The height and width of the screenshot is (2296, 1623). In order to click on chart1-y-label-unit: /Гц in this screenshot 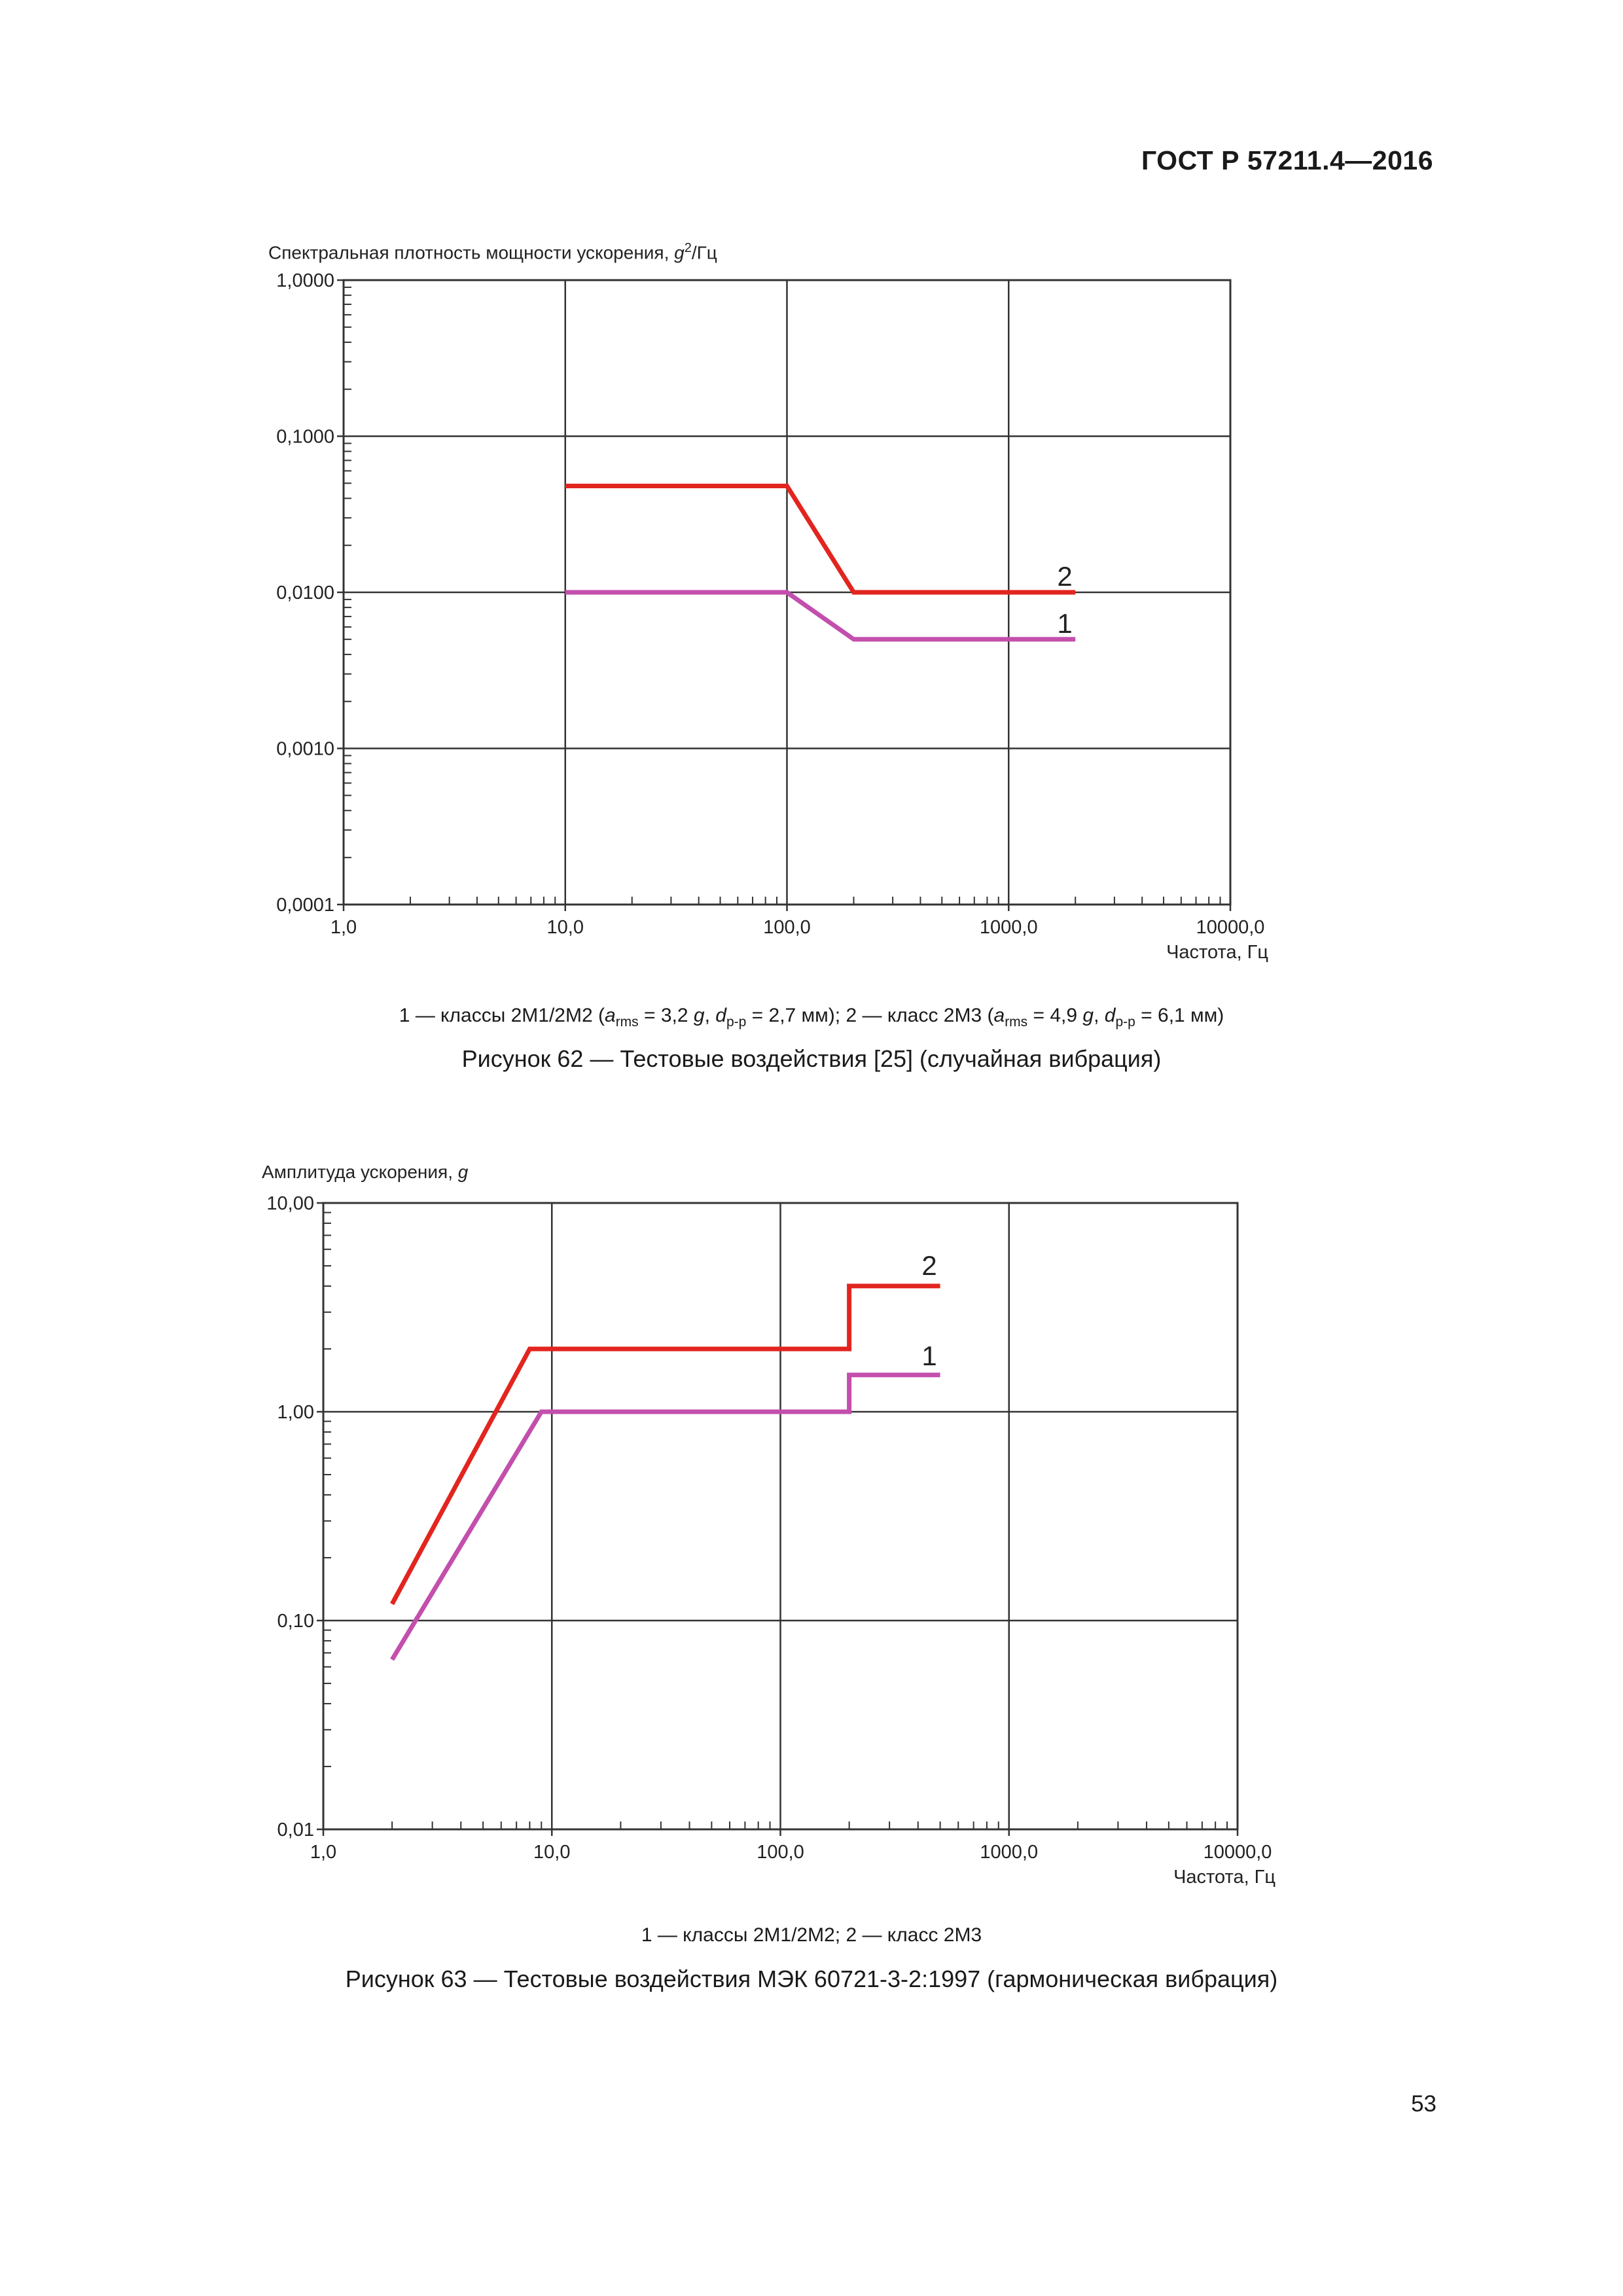, I will do `click(704, 252)`.